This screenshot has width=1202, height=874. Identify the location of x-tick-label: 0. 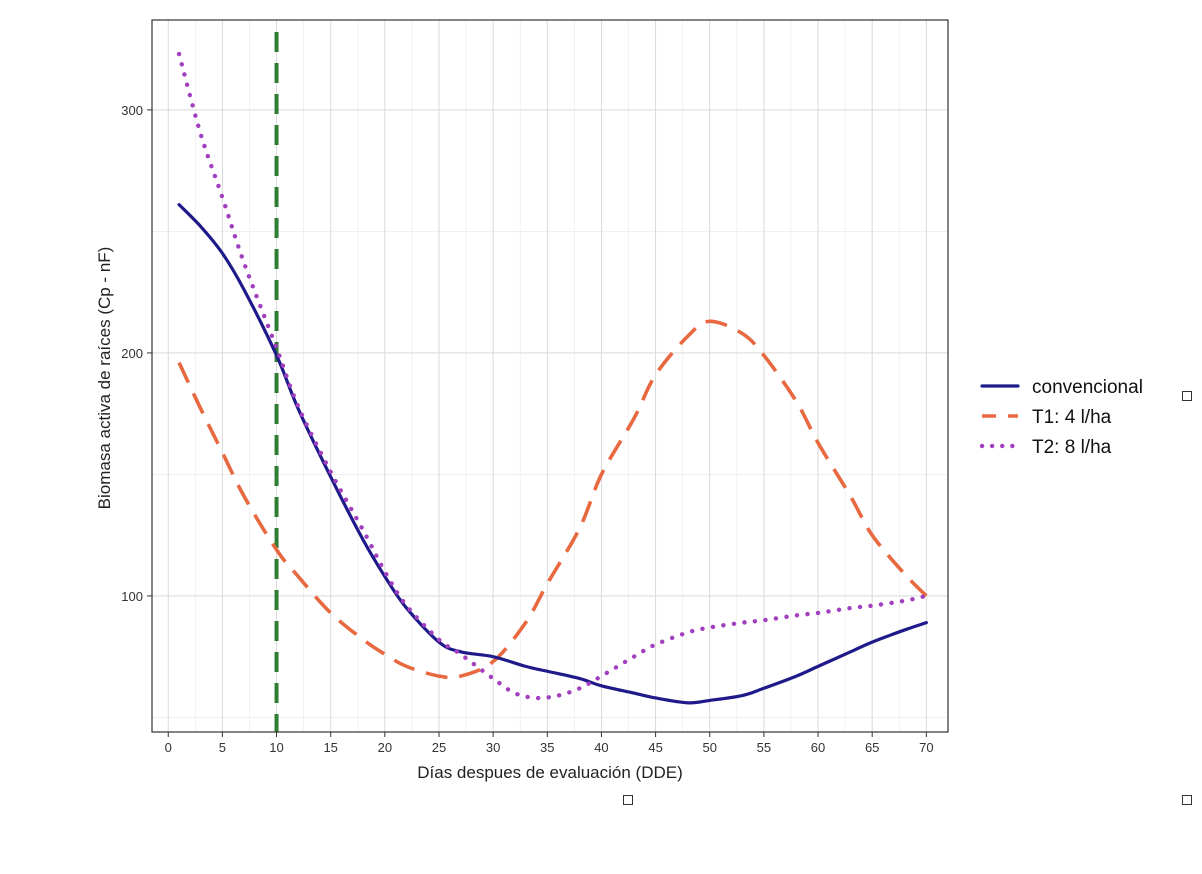
(168, 747).